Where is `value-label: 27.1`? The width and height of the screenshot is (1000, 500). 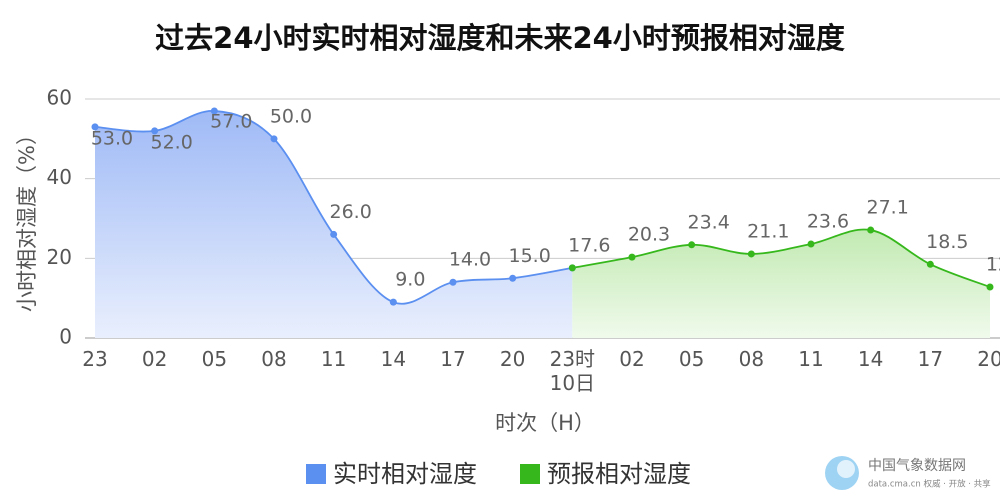
value-label: 27.1 is located at coordinates (888, 208).